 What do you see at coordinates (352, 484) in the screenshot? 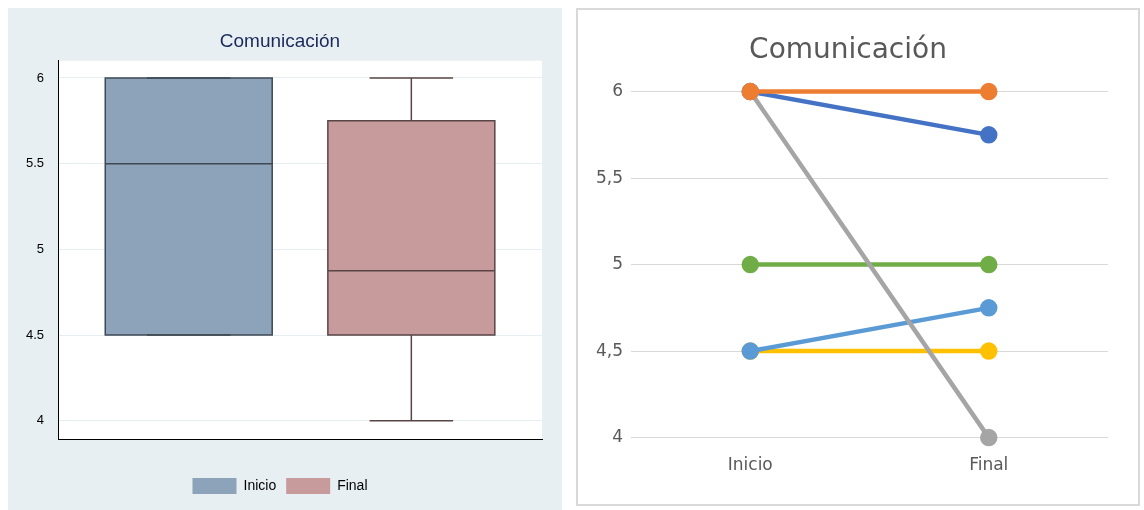
I see `legend-label: Final` at bounding box center [352, 484].